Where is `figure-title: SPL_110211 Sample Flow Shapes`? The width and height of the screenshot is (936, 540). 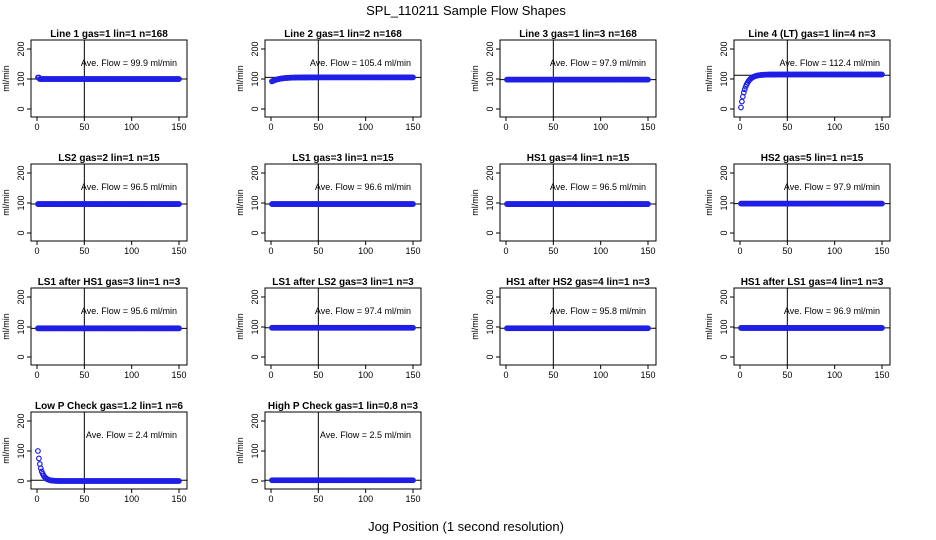 figure-title: SPL_110211 Sample Flow Shapes is located at coordinates (466, 10).